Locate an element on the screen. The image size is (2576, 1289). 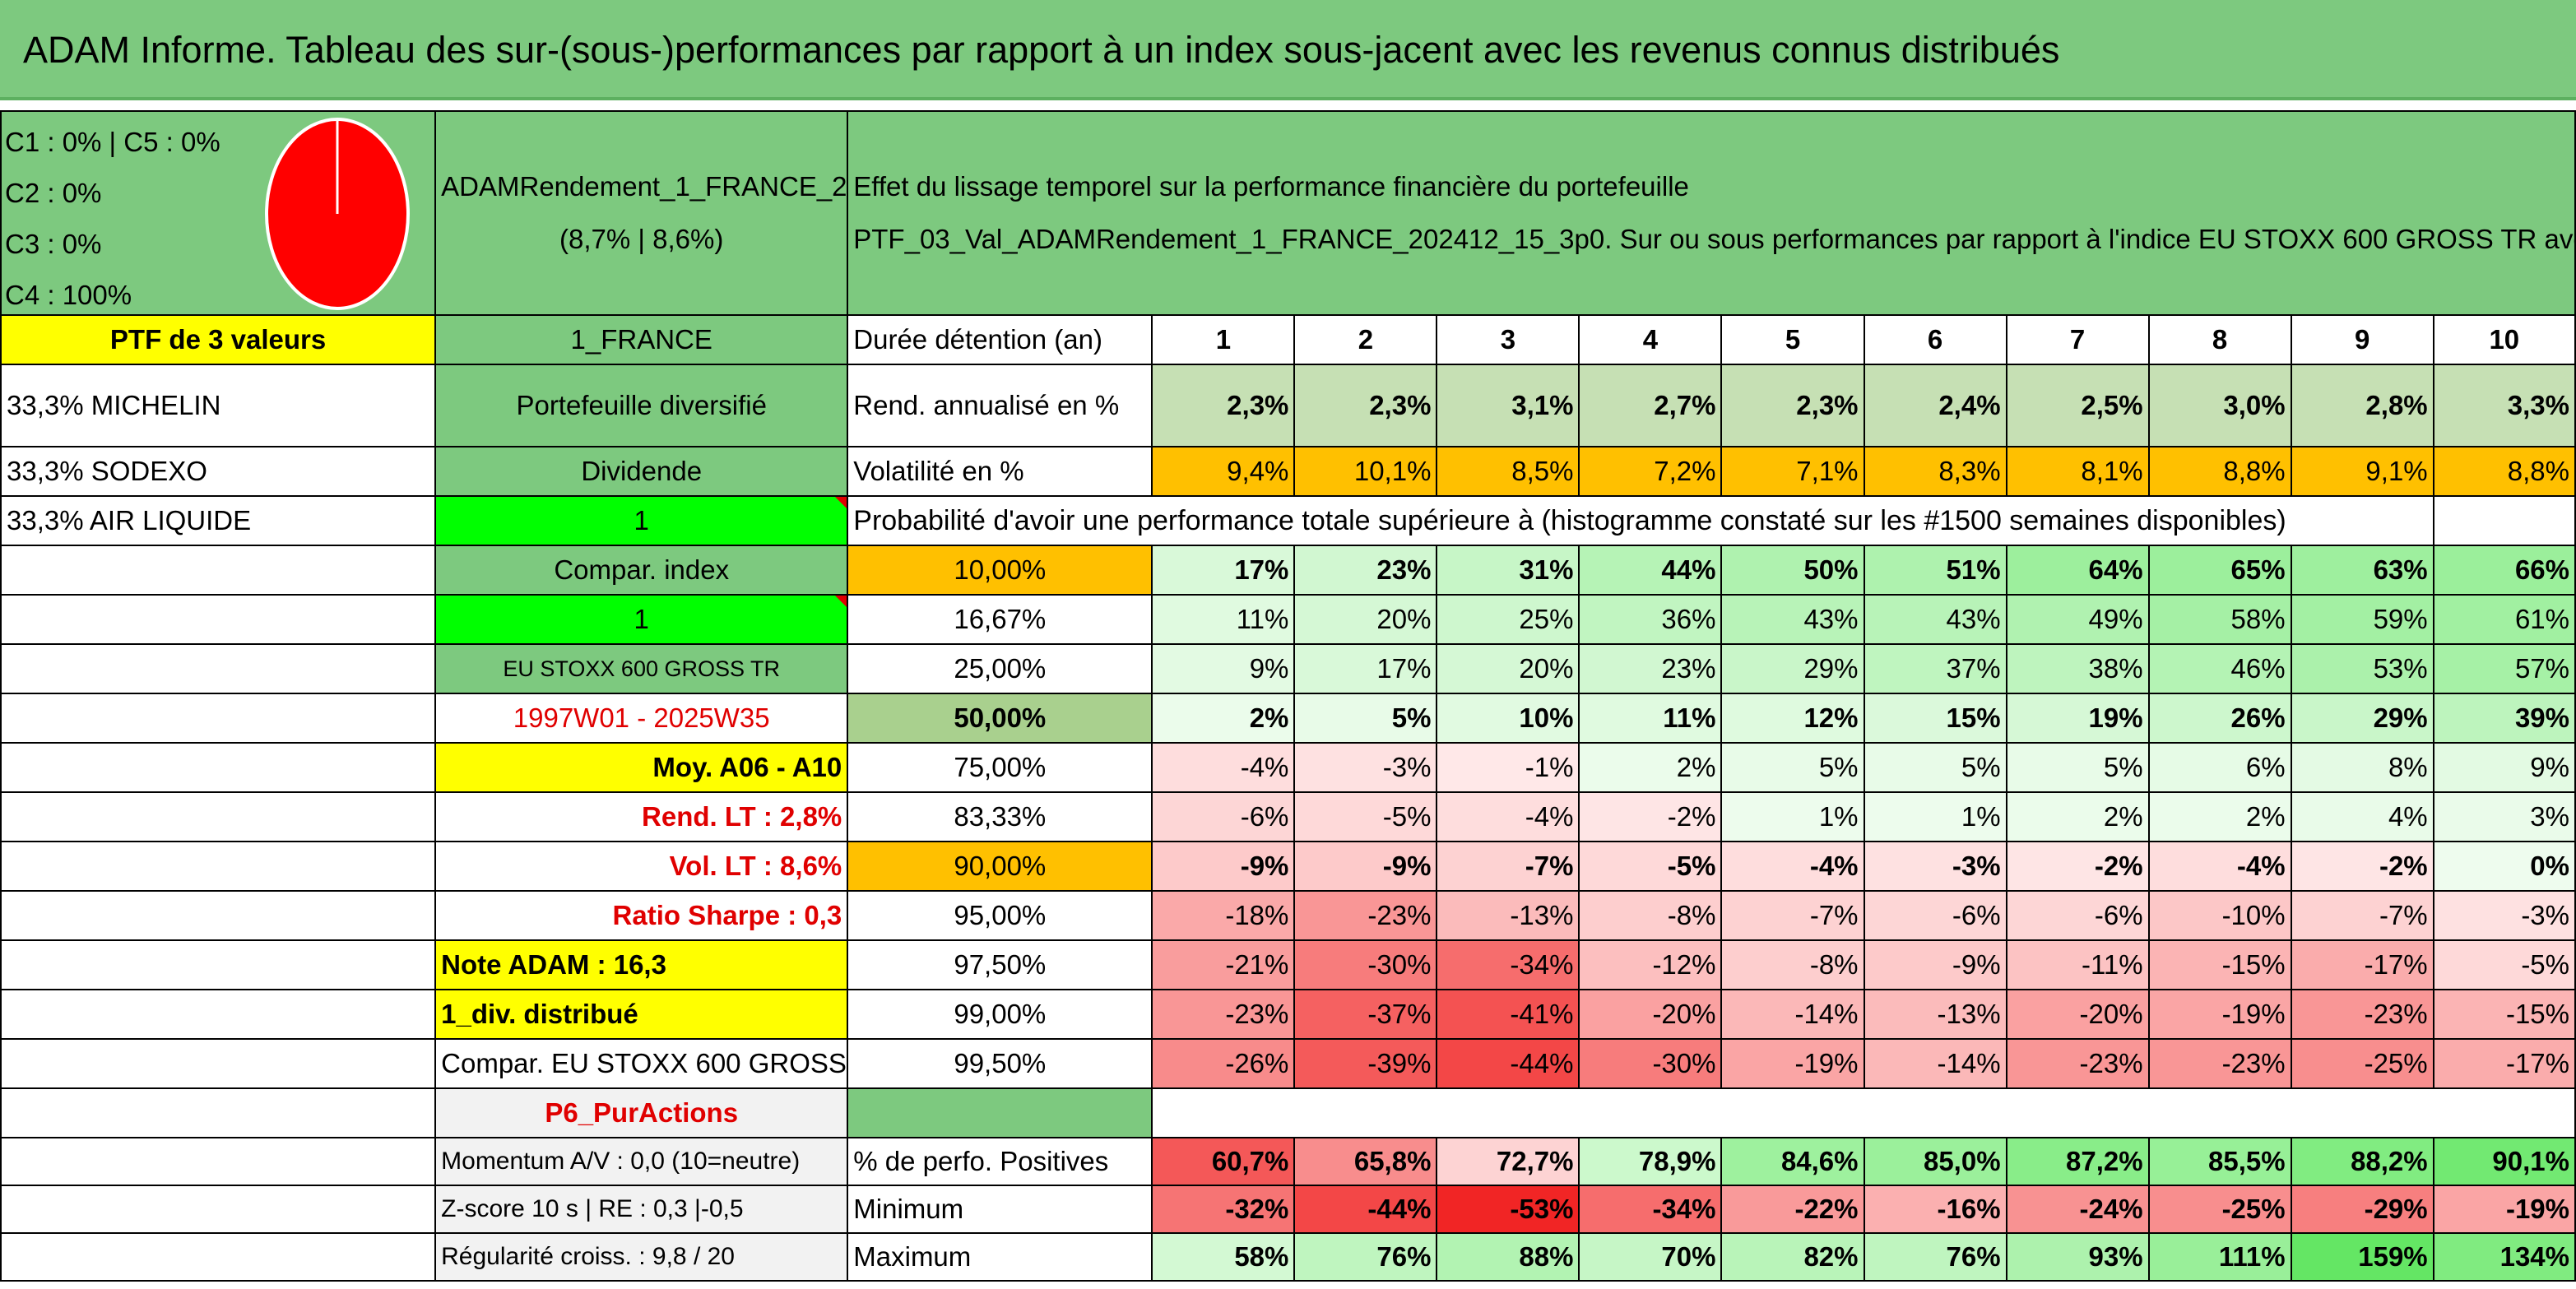
composition-c3: C3 : 0% is located at coordinates (54, 244).